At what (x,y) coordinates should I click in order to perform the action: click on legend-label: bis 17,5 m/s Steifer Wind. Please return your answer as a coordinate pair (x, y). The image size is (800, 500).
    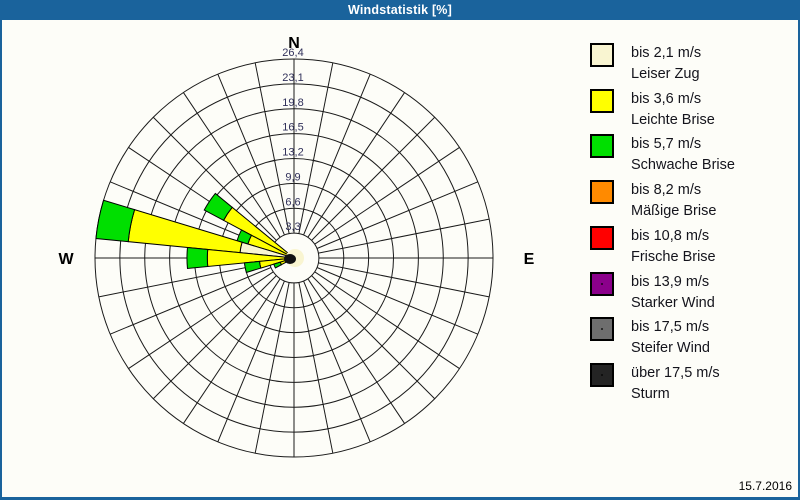
    Looking at the image, I should click on (670, 338).